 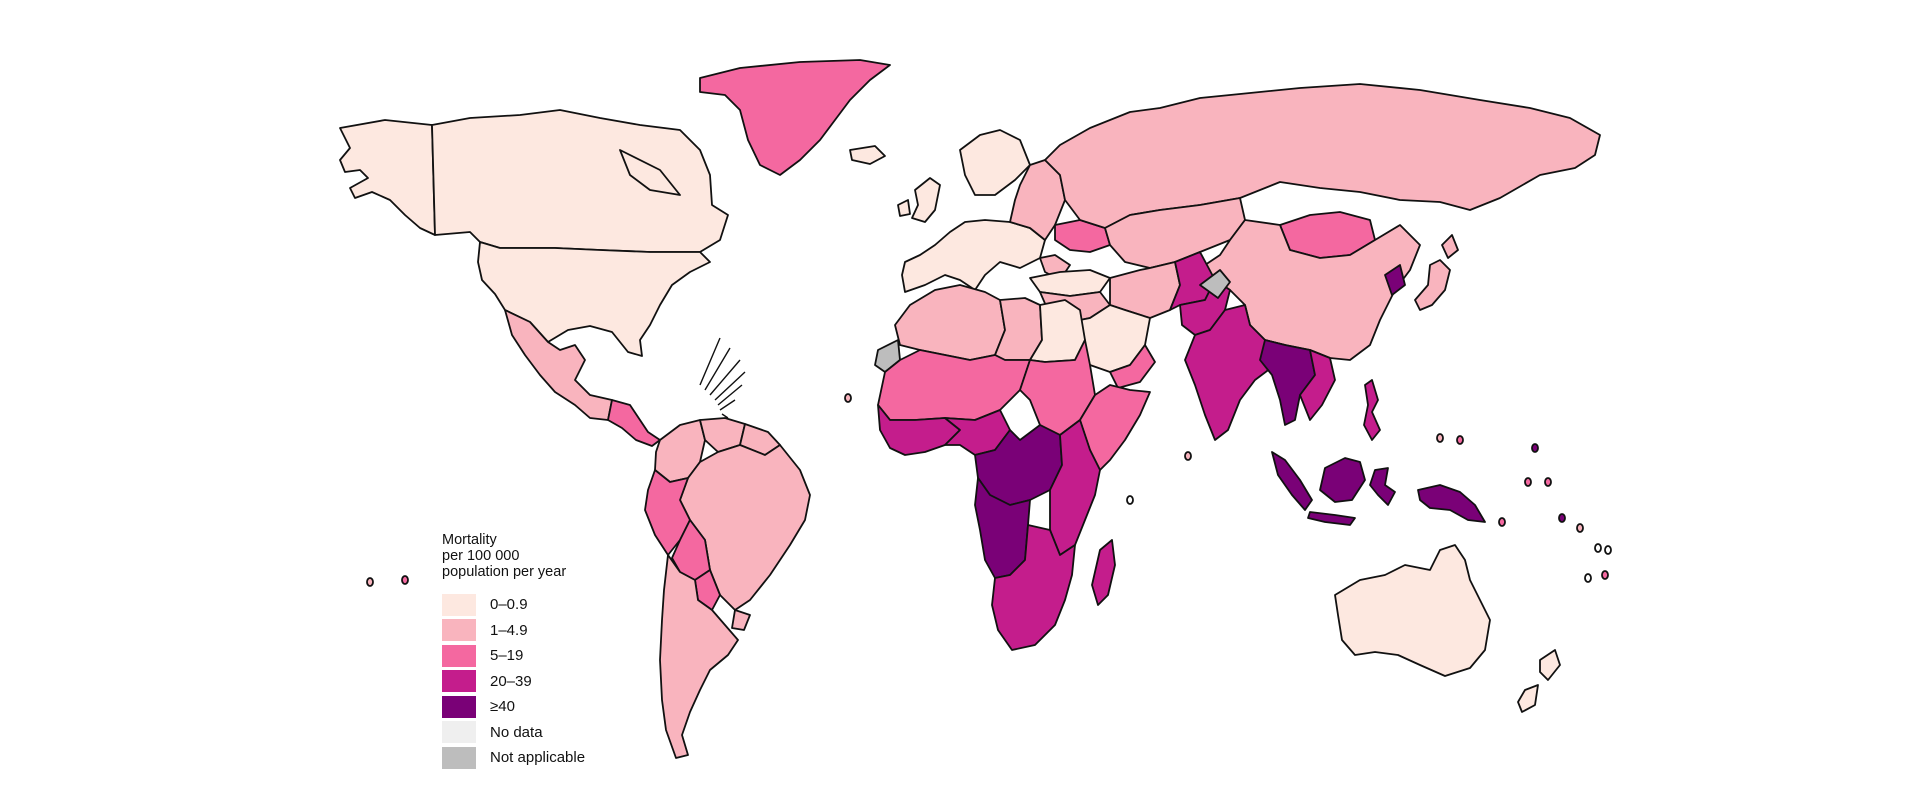 I want to click on region-east-africa, so click(x=1075, y=487).